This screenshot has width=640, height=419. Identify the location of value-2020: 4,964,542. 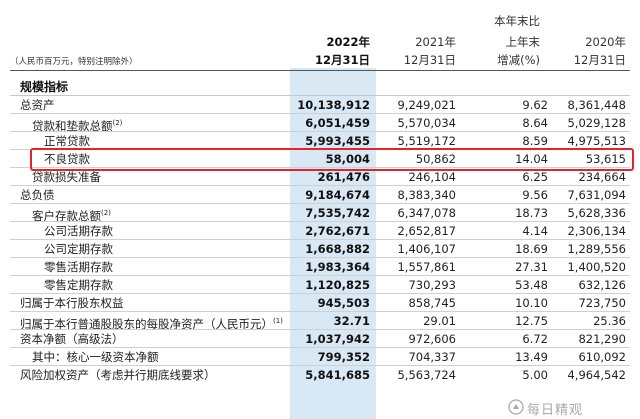
(596, 375).